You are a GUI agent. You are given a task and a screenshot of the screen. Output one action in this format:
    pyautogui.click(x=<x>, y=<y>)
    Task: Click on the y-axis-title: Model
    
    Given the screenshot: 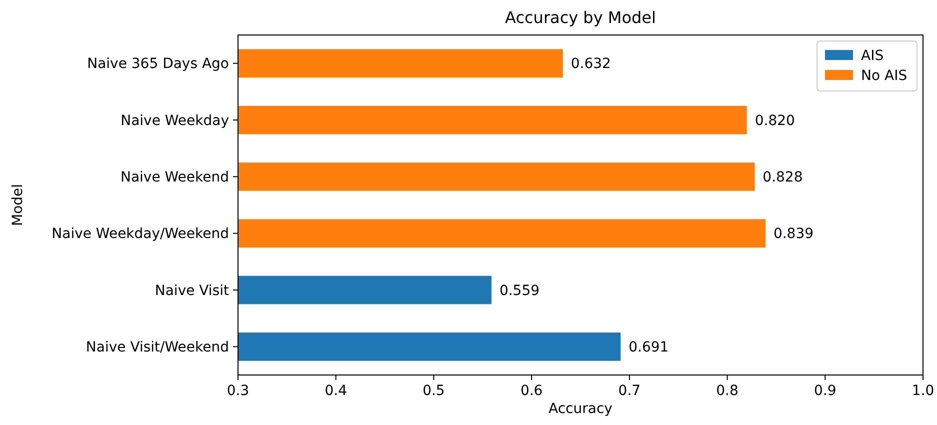 What is the action you would take?
    pyautogui.click(x=18, y=205)
    